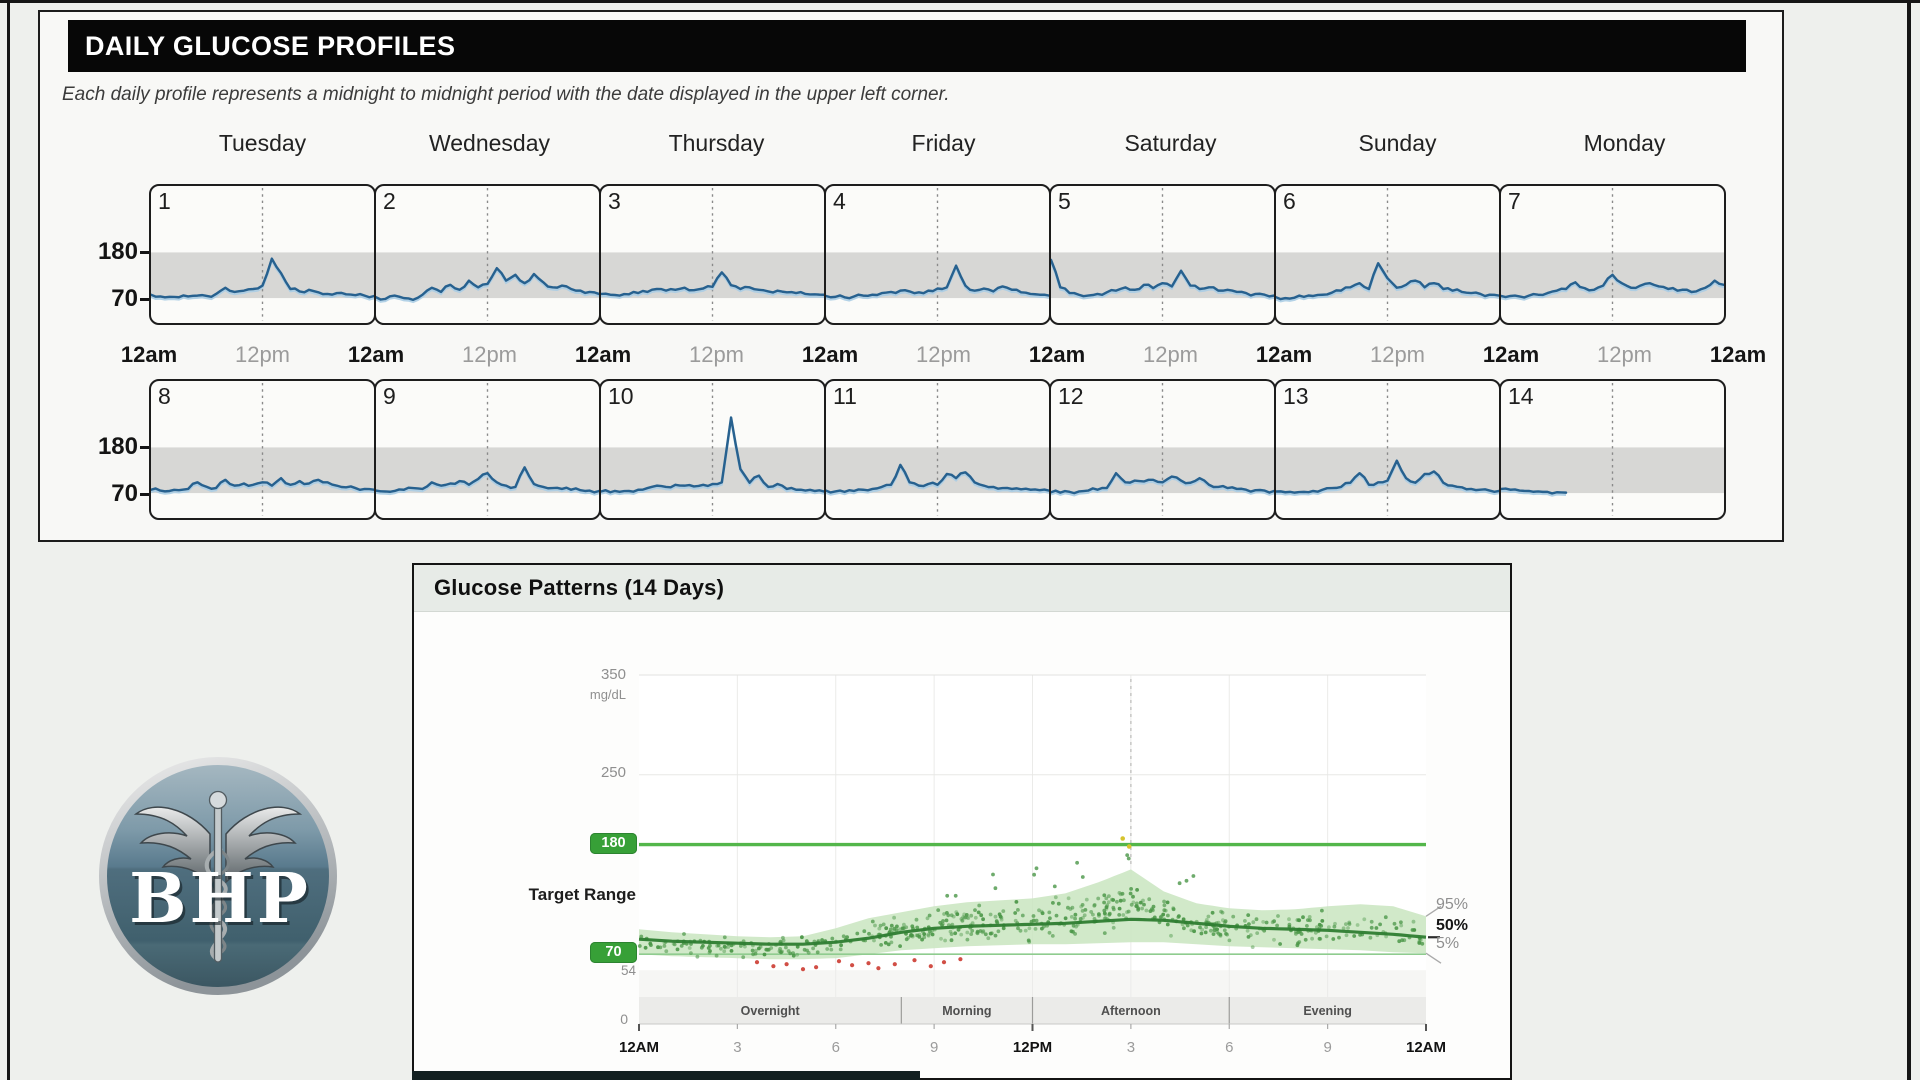 Image resolution: width=1920 pixels, height=1080 pixels. What do you see at coordinates (1397, 143) in the screenshot?
I see `weekday-label: Sunday` at bounding box center [1397, 143].